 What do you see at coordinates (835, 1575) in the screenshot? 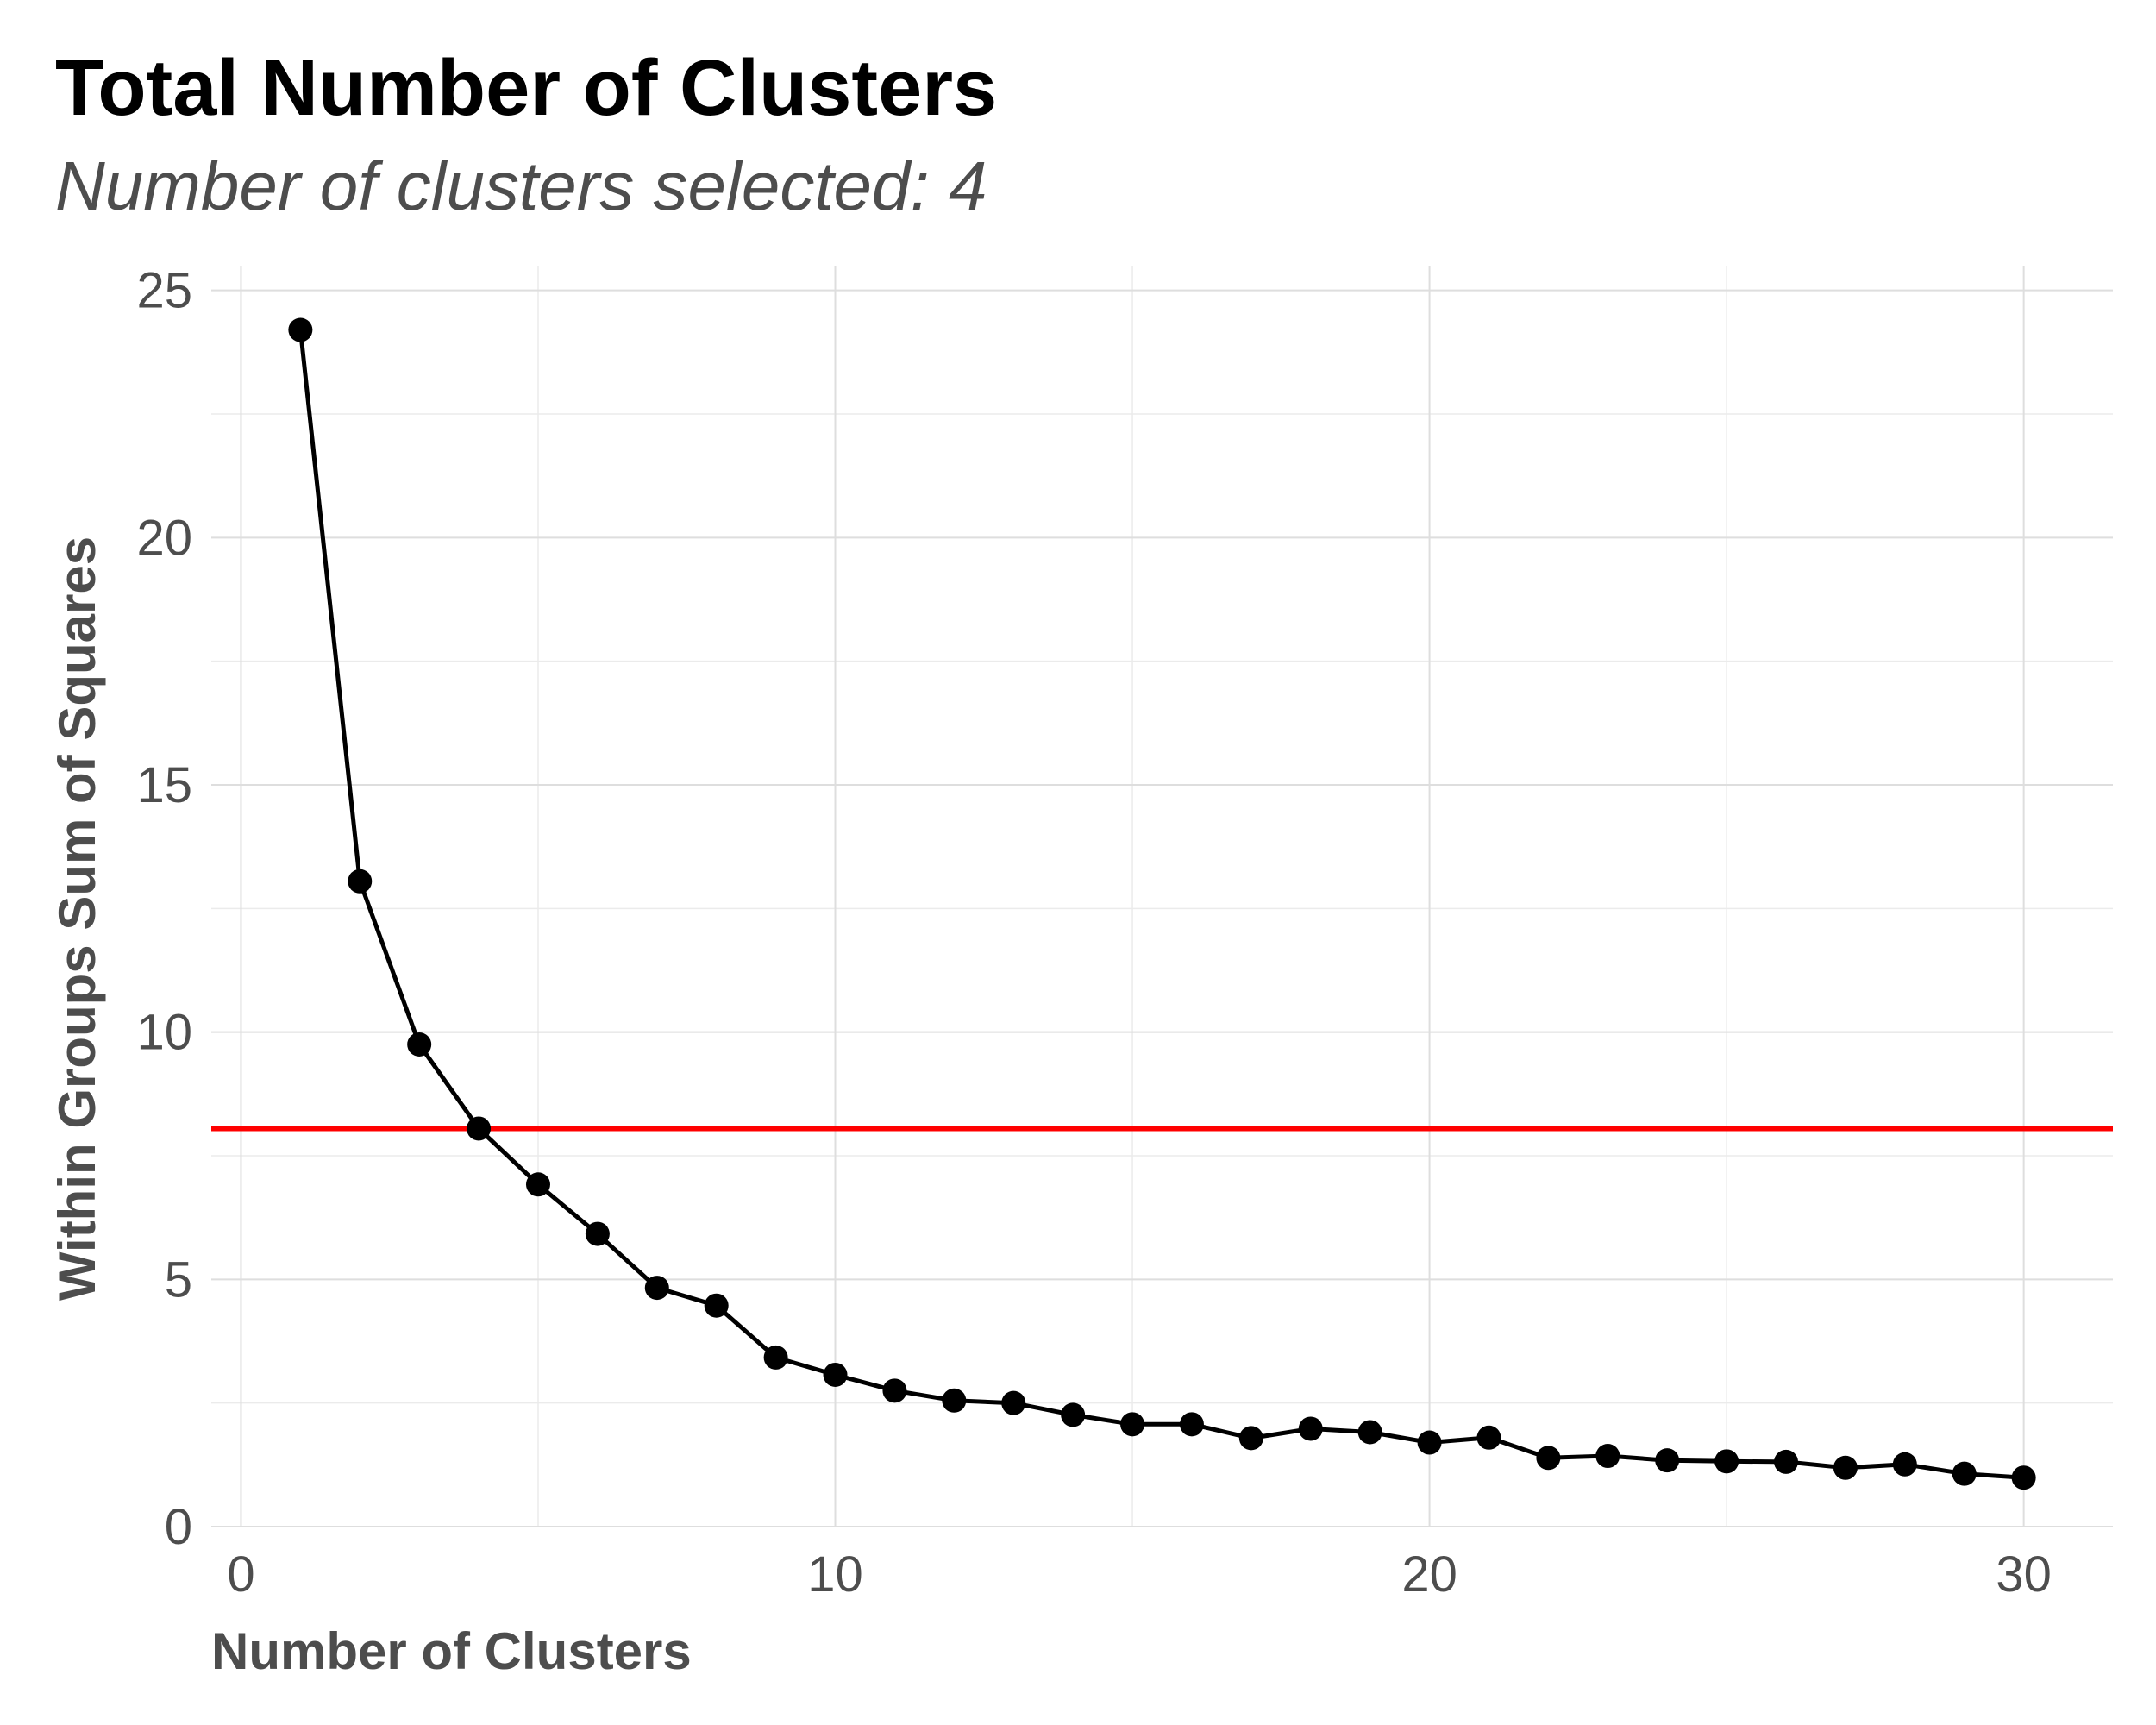
I see `x-tick-label: 10` at bounding box center [835, 1575].